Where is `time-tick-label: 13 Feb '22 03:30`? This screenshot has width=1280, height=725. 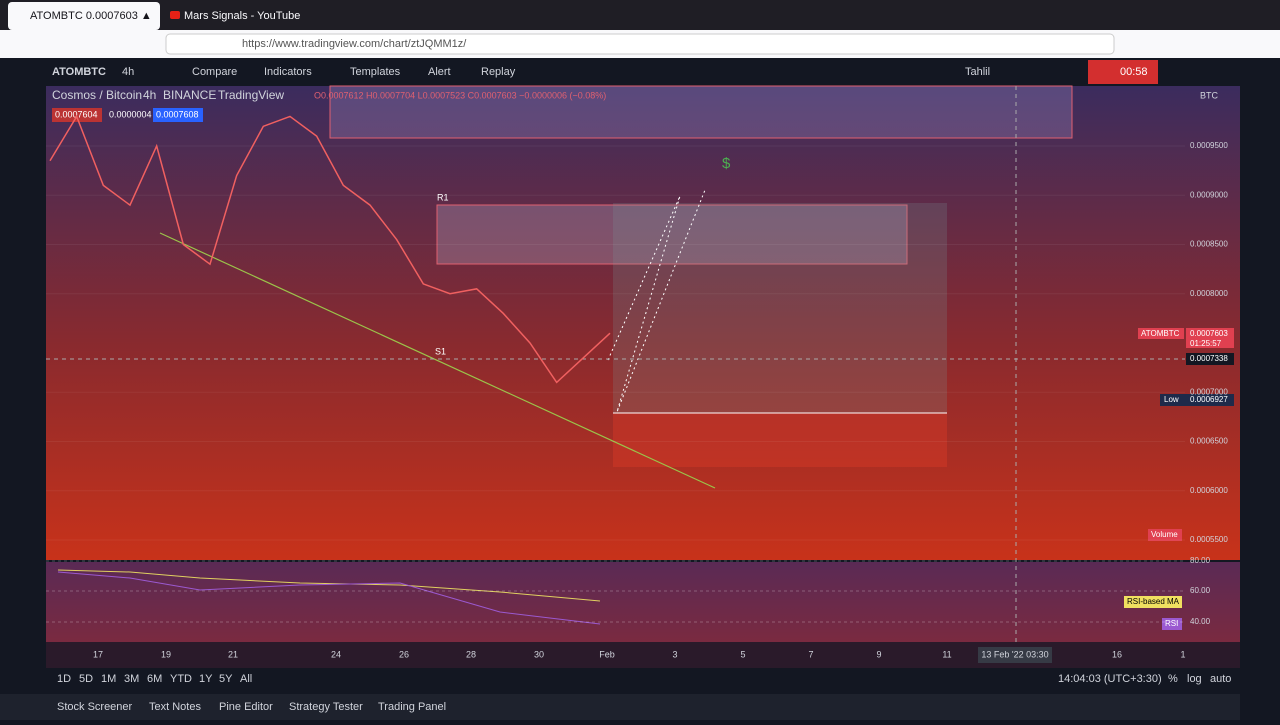
time-tick-label: 13 Feb '22 03:30 is located at coordinates (1014, 654).